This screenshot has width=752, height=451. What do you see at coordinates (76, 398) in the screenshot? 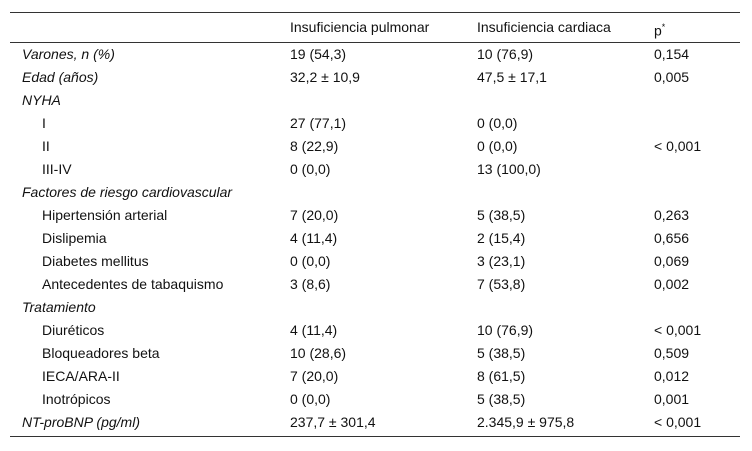
I see `row-label: Inotrópicos` at bounding box center [76, 398].